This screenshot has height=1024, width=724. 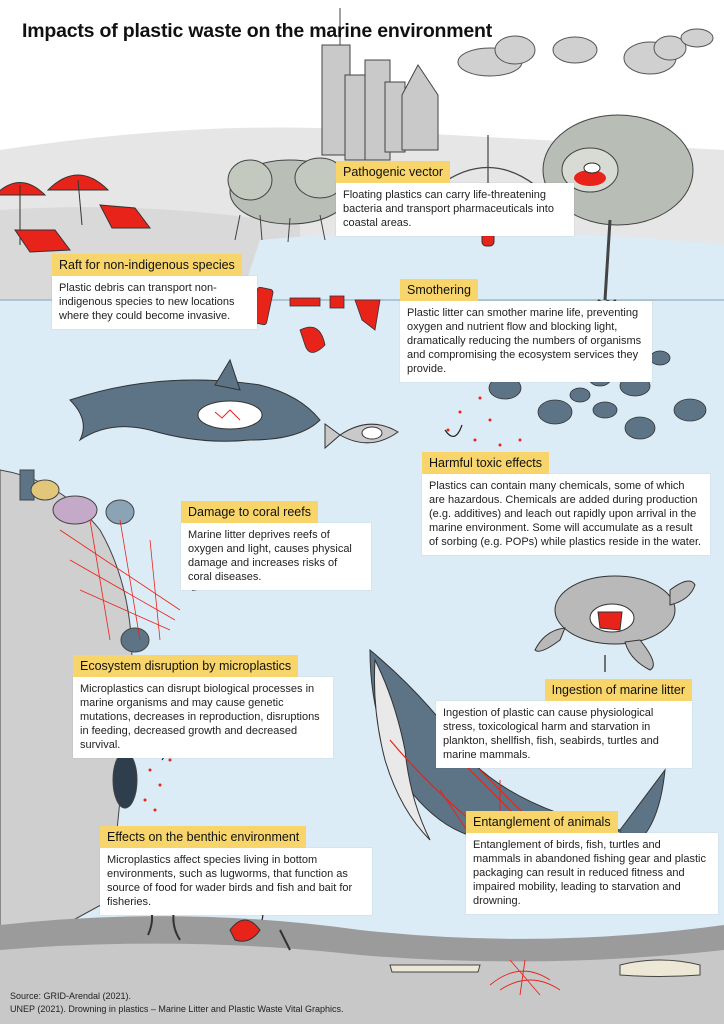 I want to click on callout-heading: Ecosystem disruption by microplastics, so click(x=186, y=666).